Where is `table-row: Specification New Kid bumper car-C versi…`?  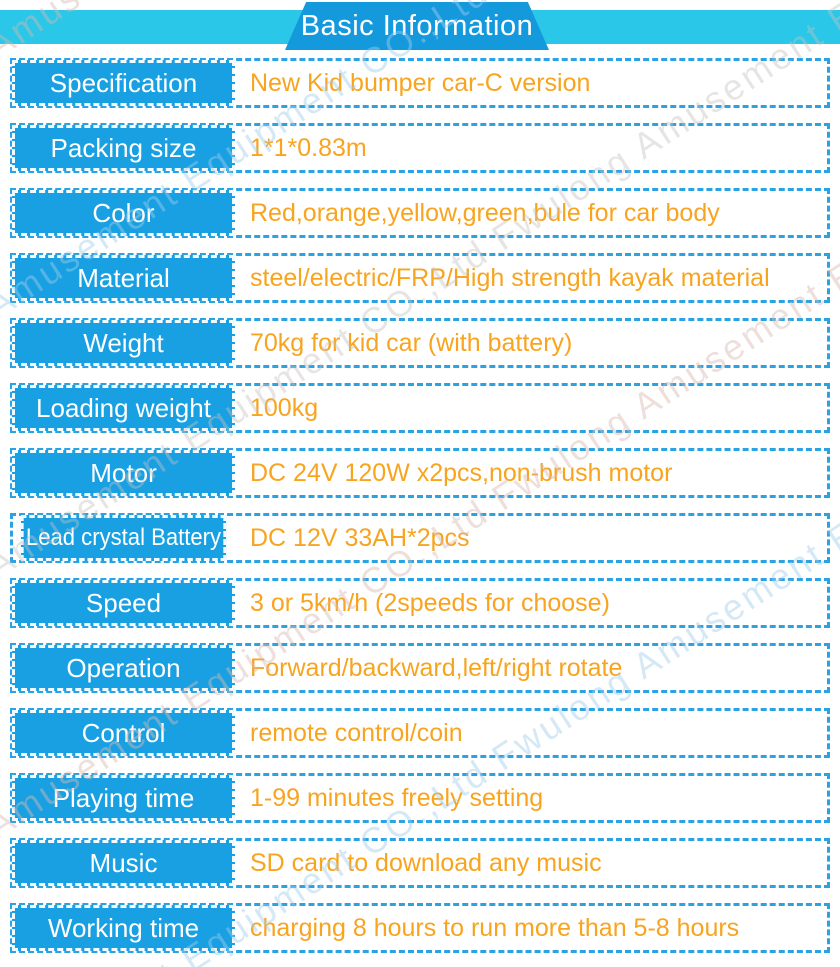 table-row: Specification New Kid bumper car-C versi… is located at coordinates (420, 83).